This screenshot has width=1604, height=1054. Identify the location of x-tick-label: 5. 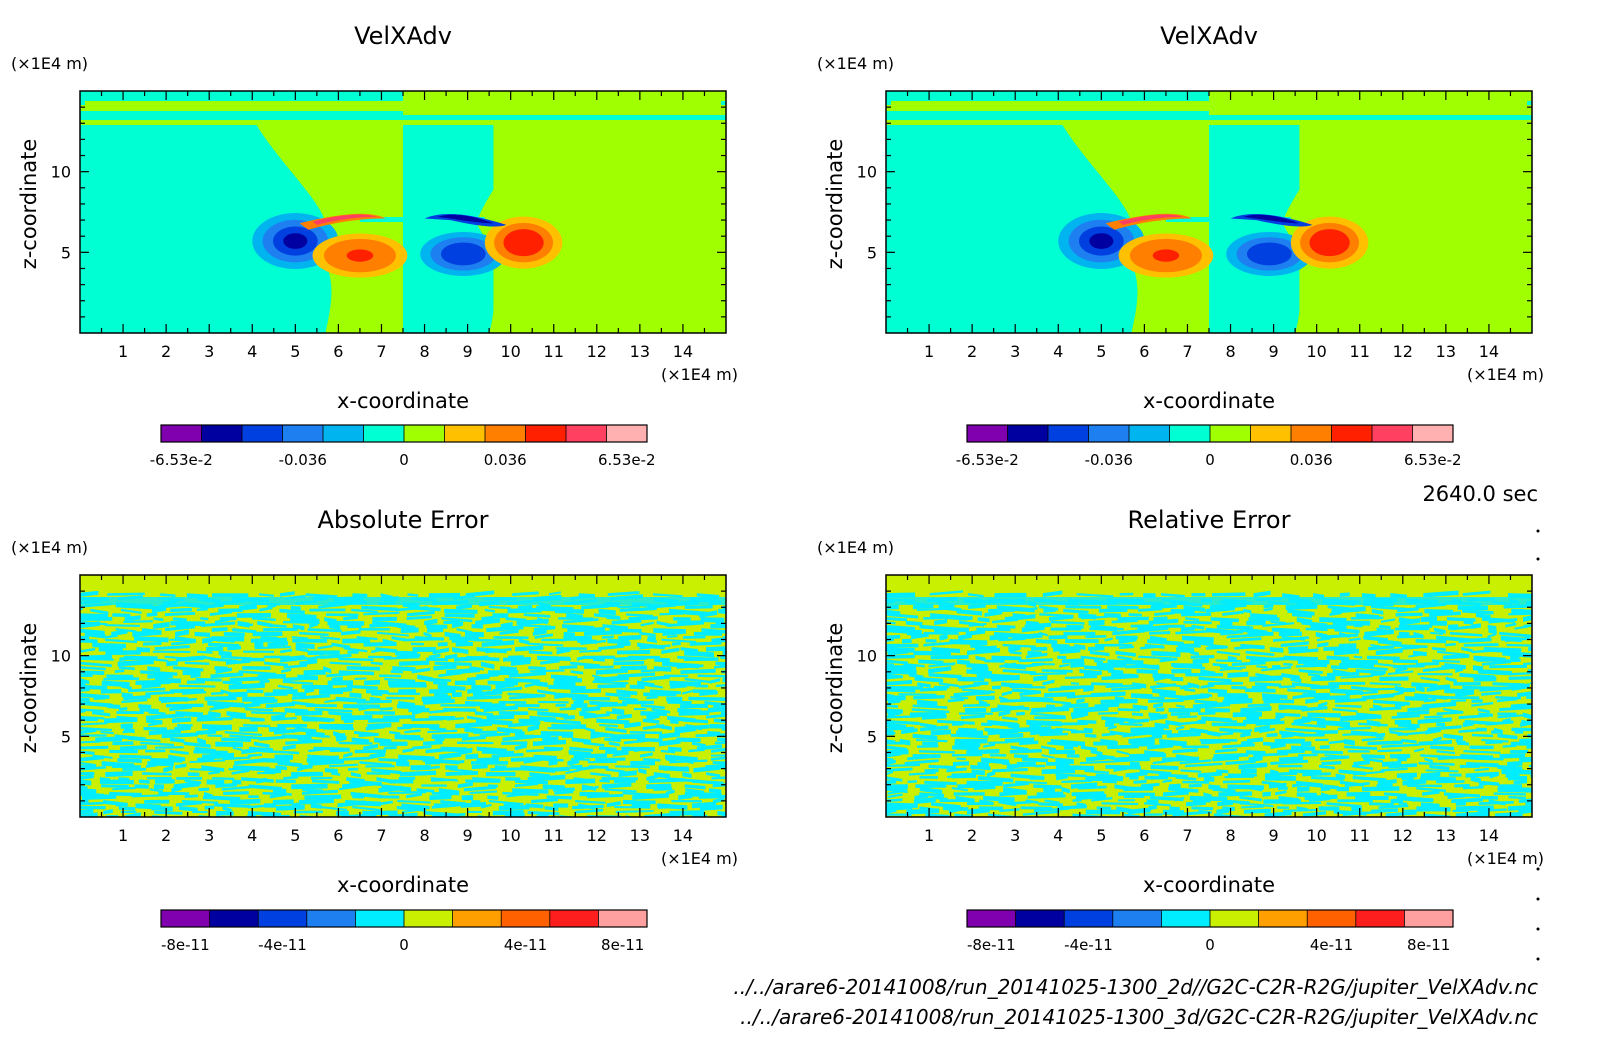
(1101, 835).